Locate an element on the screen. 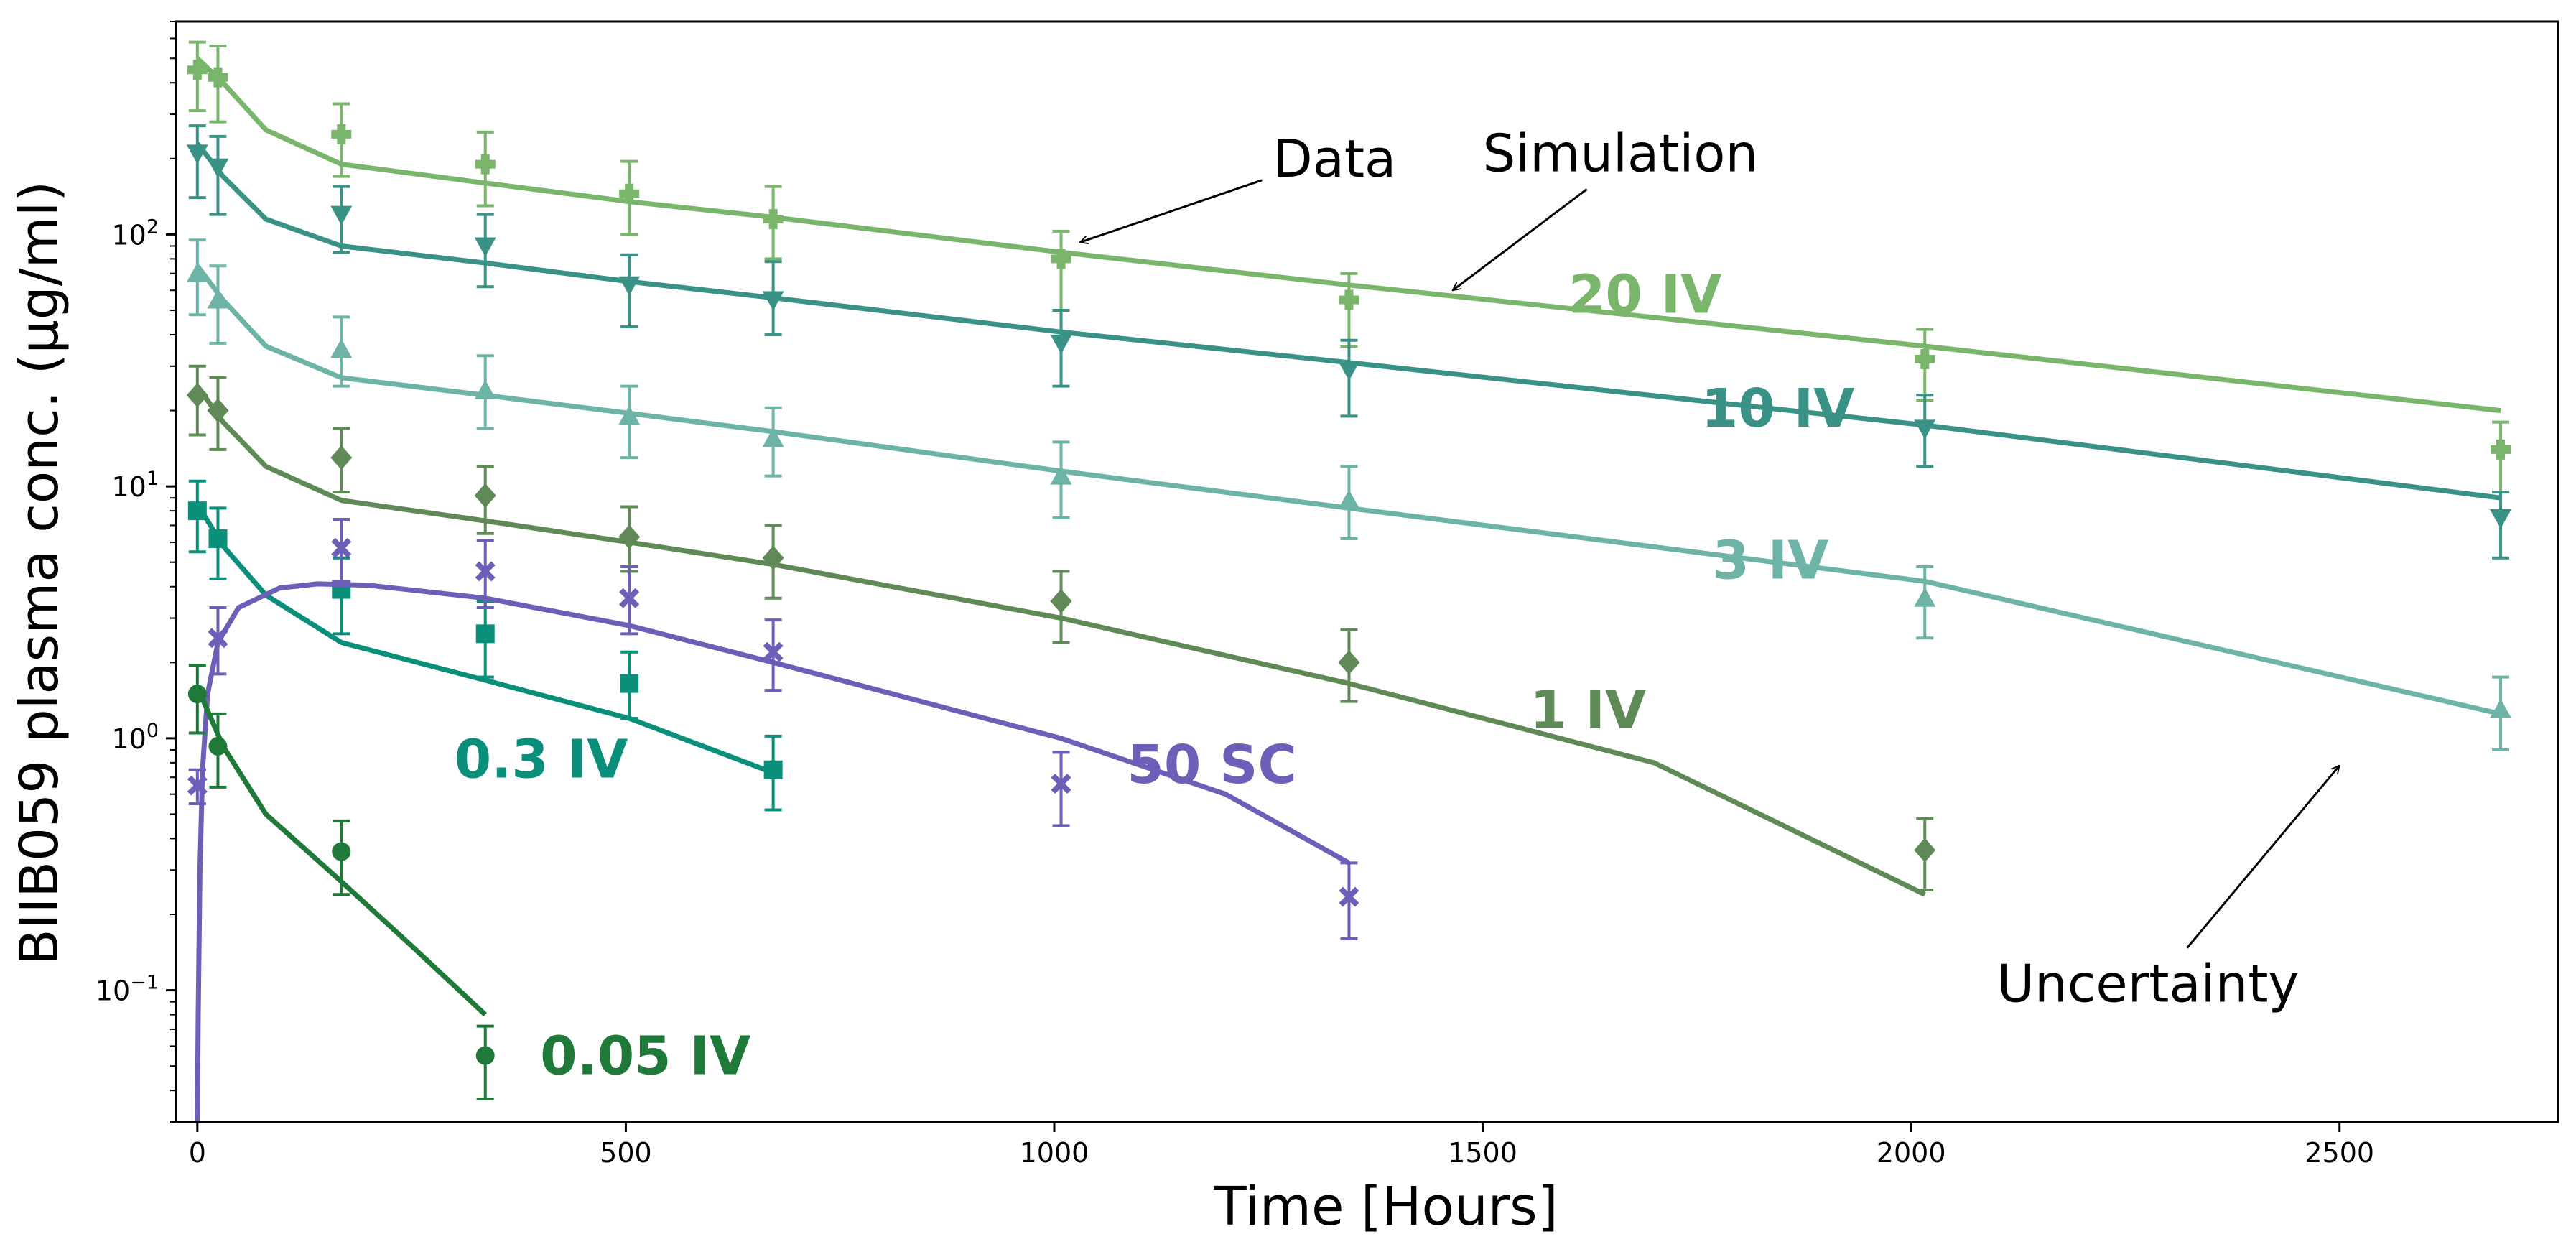  y-axis-title: BIIB059 plasma conc. (µg/ml) is located at coordinates (39, 573).